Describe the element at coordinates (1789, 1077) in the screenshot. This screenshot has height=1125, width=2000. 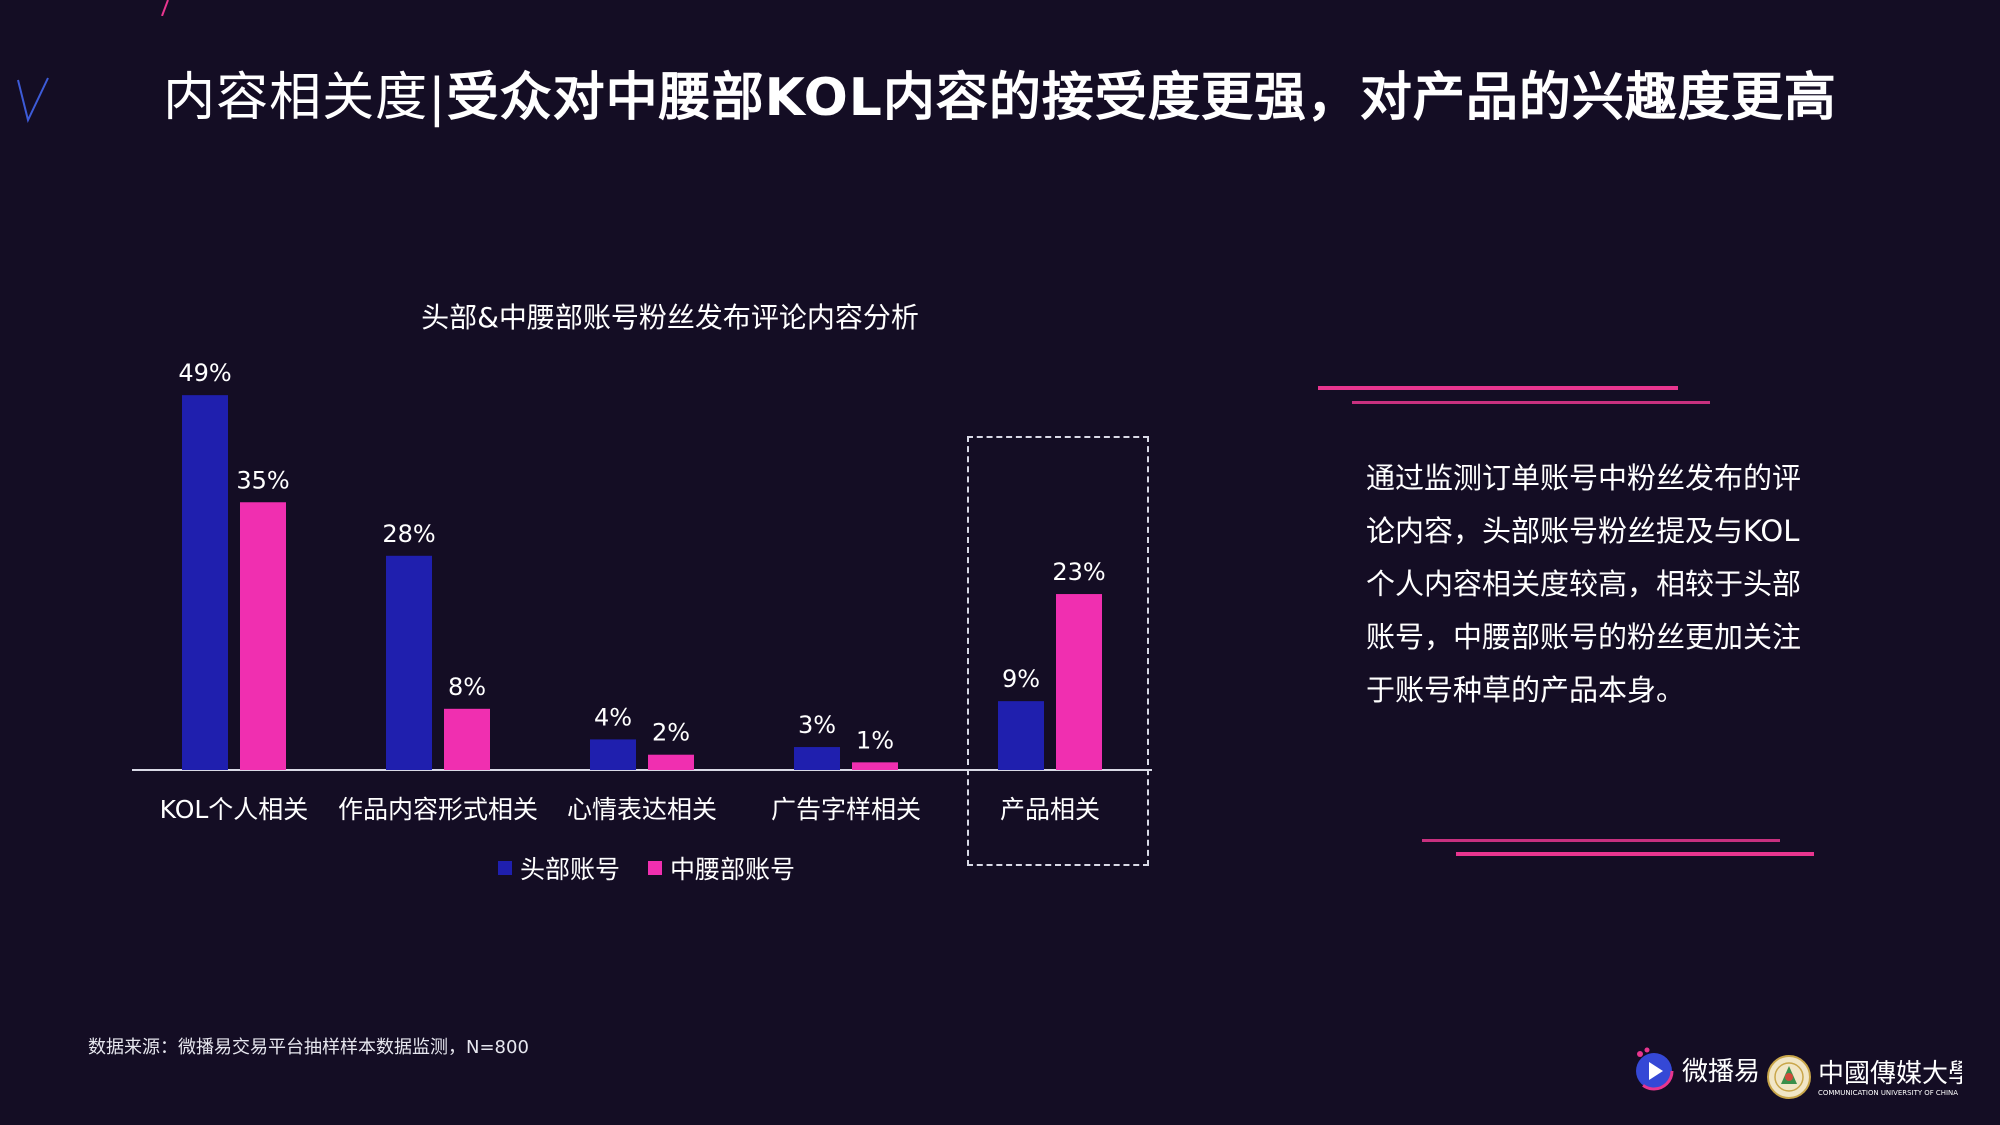
I see `university-emblem-icon` at that location.